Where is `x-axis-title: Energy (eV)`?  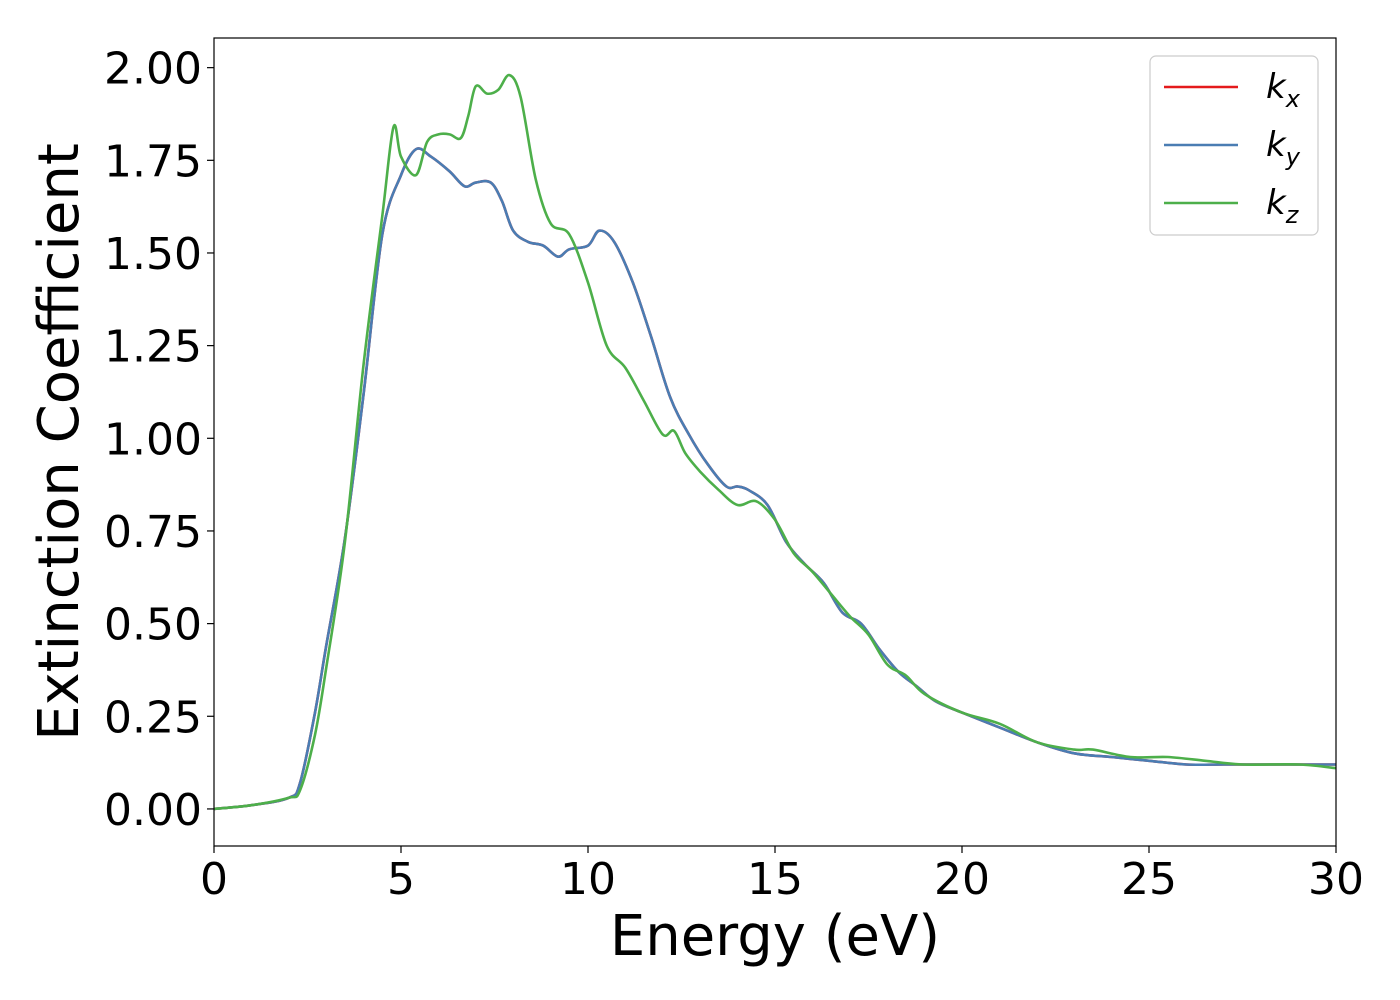 x-axis-title: Energy (eV) is located at coordinates (775, 936).